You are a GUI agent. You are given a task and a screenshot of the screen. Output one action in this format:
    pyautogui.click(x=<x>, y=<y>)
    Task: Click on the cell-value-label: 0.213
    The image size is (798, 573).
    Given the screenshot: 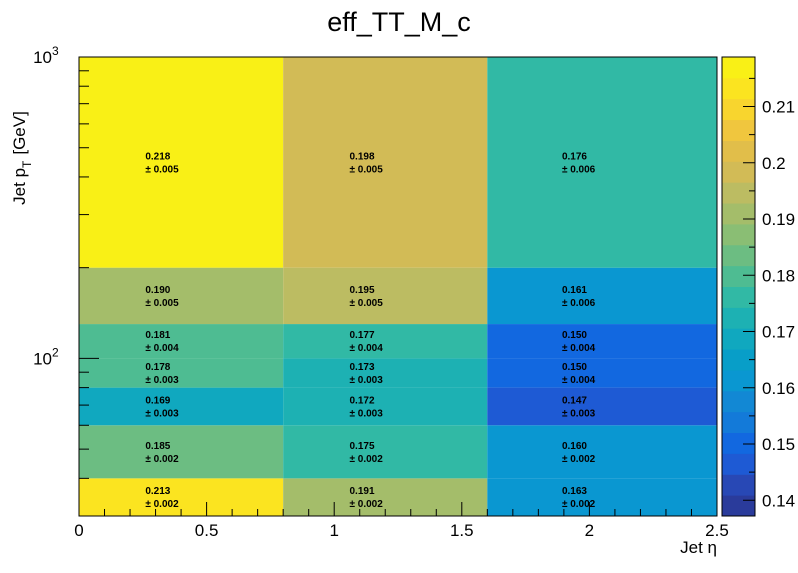 What is the action you would take?
    pyautogui.click(x=157, y=491)
    